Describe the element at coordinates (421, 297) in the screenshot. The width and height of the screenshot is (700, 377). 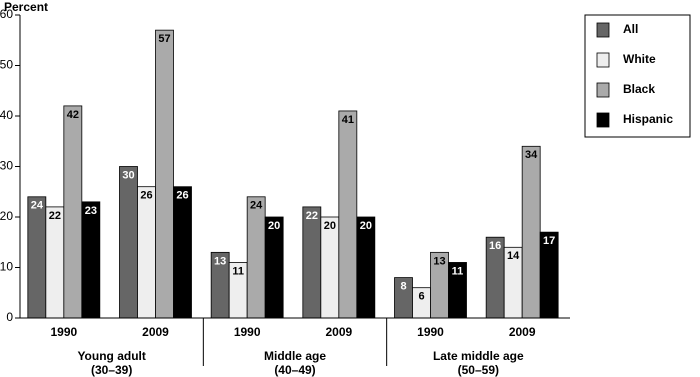
I see `data-label: 6` at that location.